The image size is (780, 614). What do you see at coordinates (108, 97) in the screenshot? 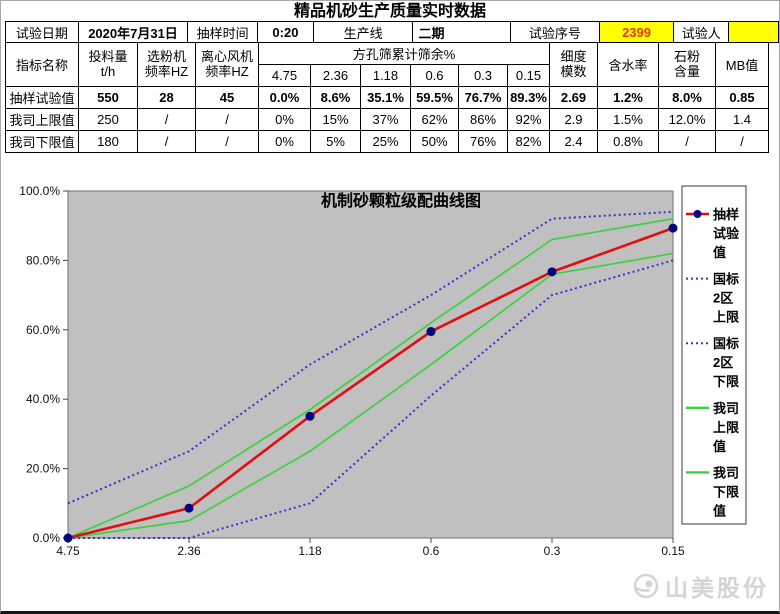
I see `cell: 550` at bounding box center [108, 97].